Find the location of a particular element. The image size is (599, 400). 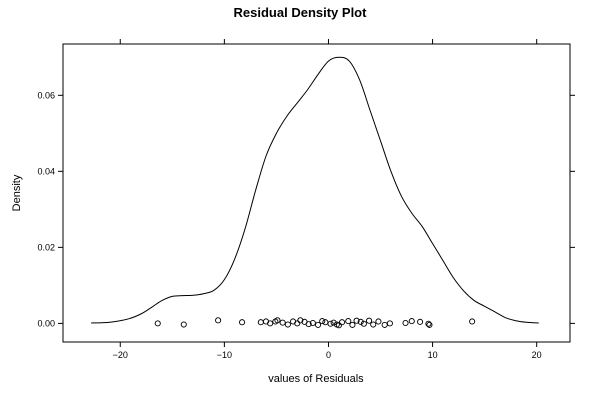

x-tick-label: −10 is located at coordinates (224, 355).